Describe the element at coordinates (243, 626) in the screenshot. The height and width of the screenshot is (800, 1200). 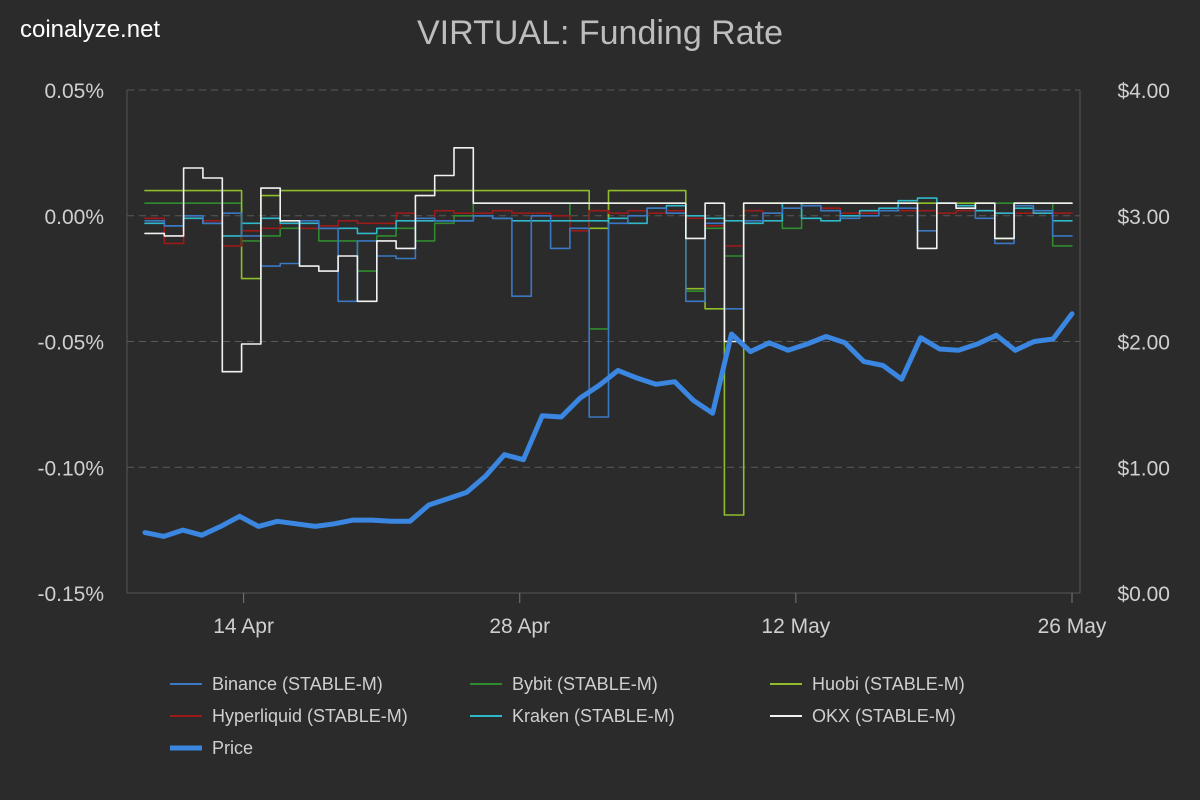
I see `x-tick-label: 14 Apr` at that location.